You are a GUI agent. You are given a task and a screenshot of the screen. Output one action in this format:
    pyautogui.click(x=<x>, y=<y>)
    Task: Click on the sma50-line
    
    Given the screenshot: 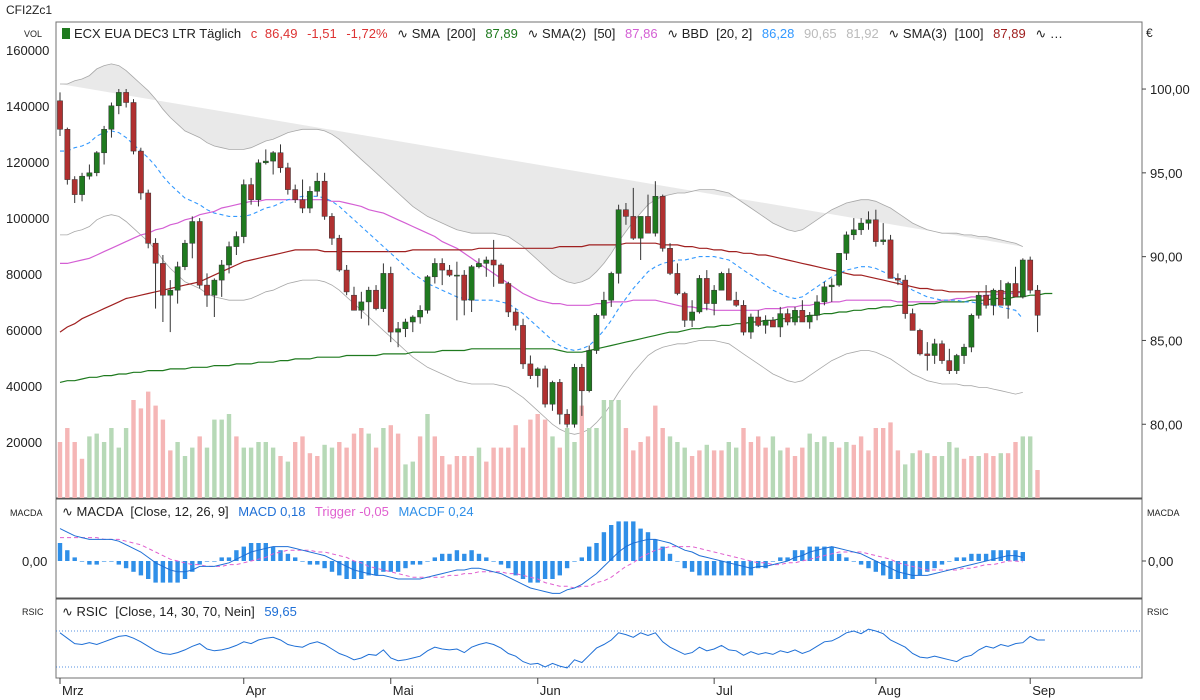 What is the action you would take?
    pyautogui.click(x=541, y=255)
    